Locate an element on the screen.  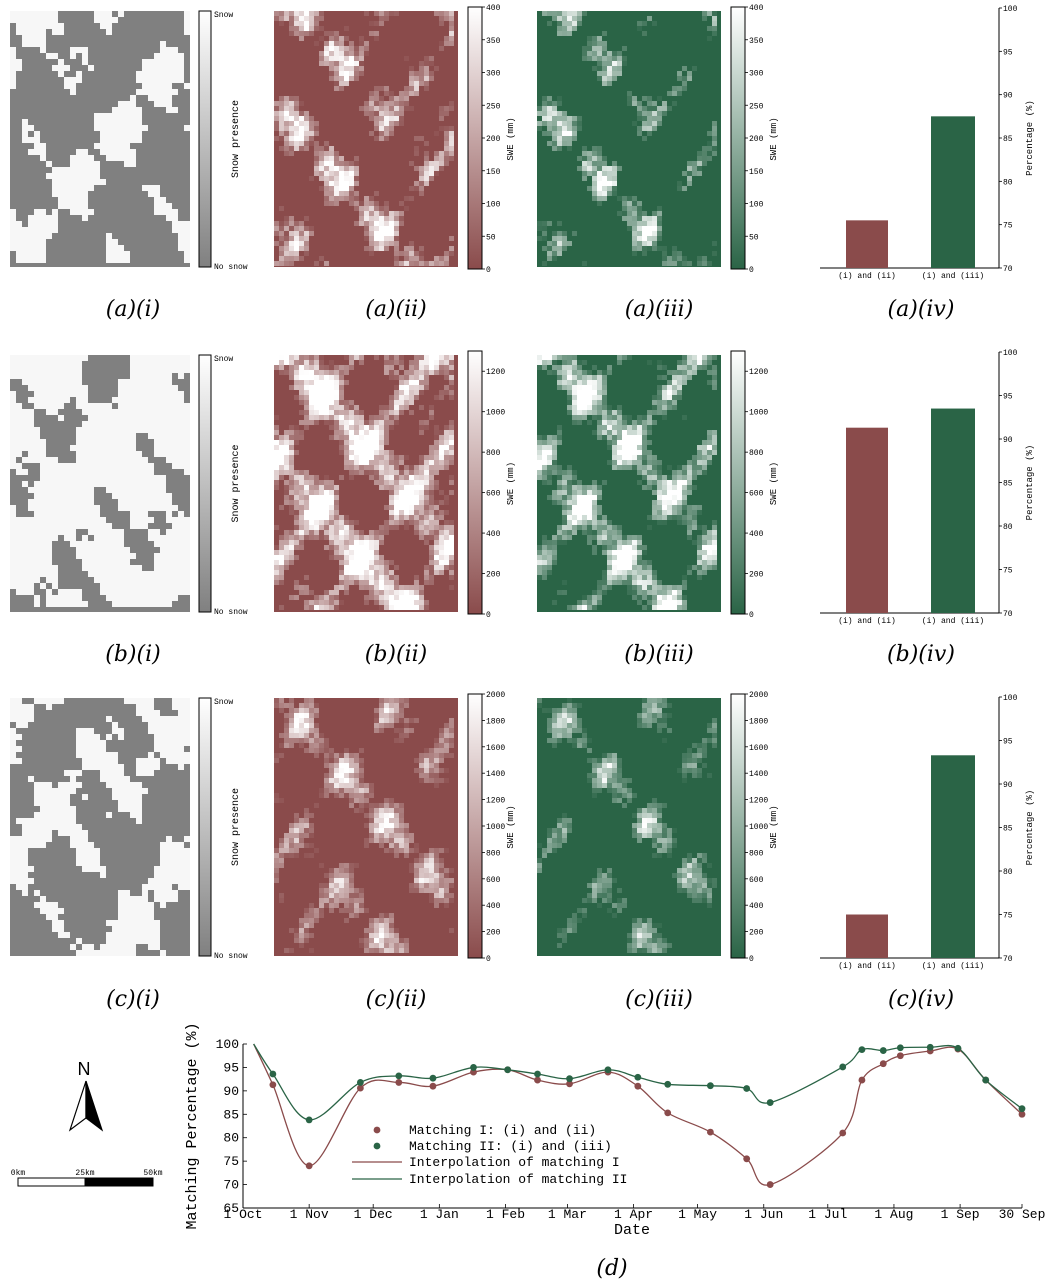
line-chart-point-matching-ii is located at coordinates (710, 1086).